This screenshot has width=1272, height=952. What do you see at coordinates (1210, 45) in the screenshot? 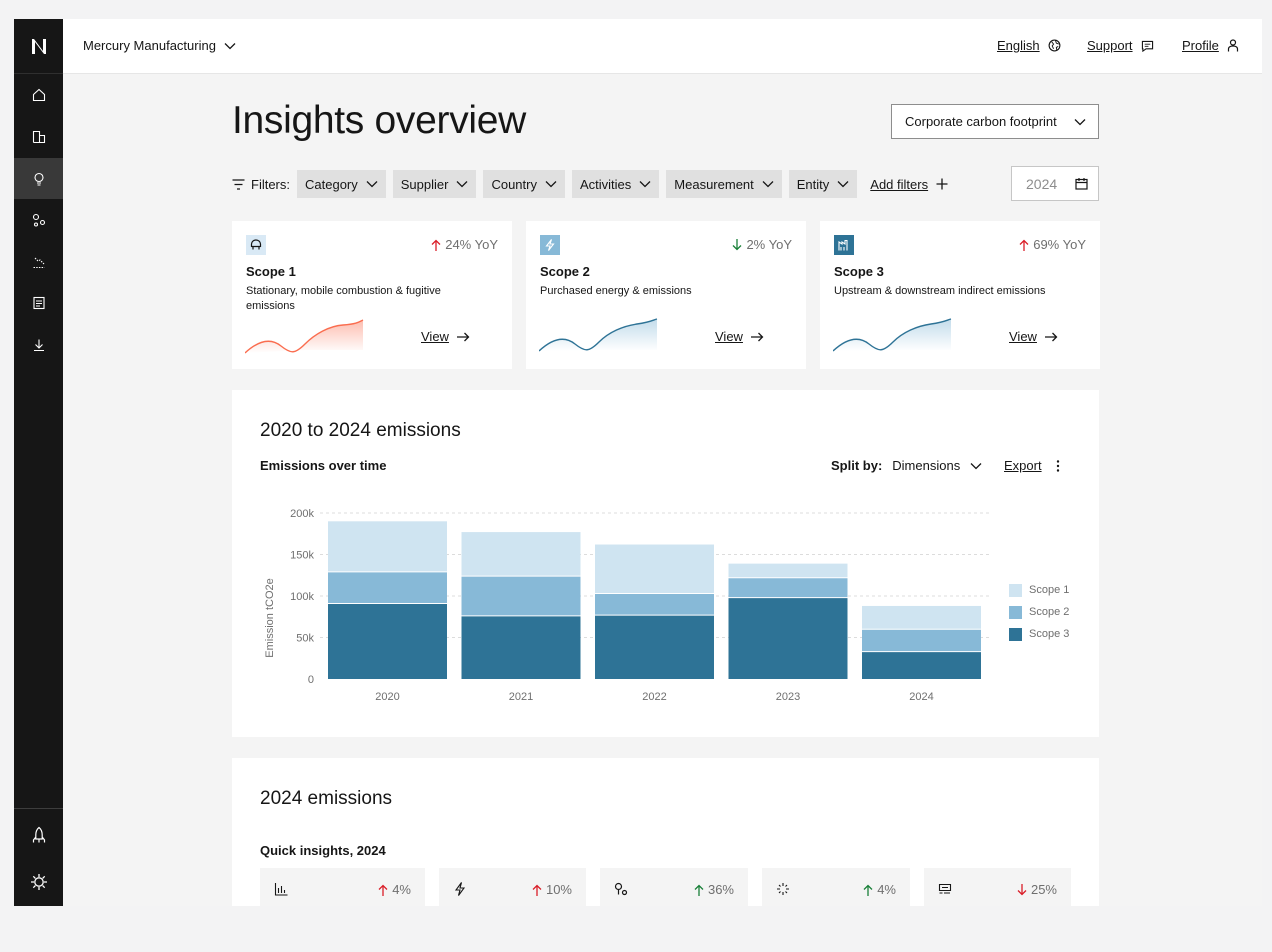
I see `profile-link: Profile` at bounding box center [1210, 45].